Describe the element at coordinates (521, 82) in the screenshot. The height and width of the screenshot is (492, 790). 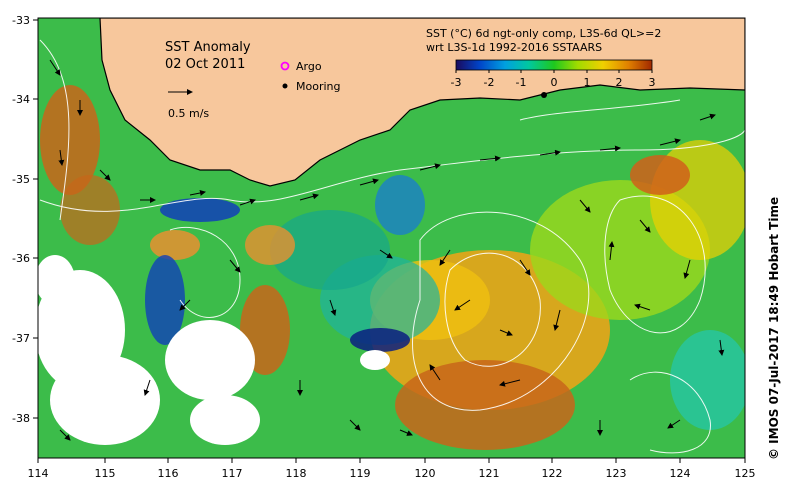
I see `colorbar-tick-label: -1` at that location.